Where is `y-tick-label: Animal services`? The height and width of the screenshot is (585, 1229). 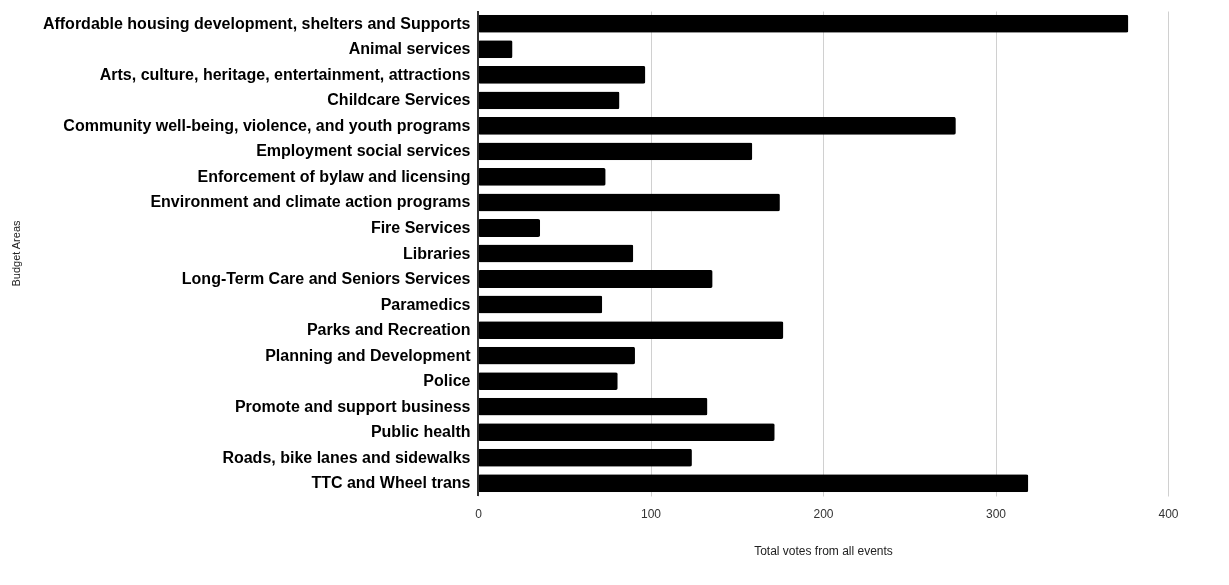
y-tick-label: Animal services is located at coordinates (409, 49).